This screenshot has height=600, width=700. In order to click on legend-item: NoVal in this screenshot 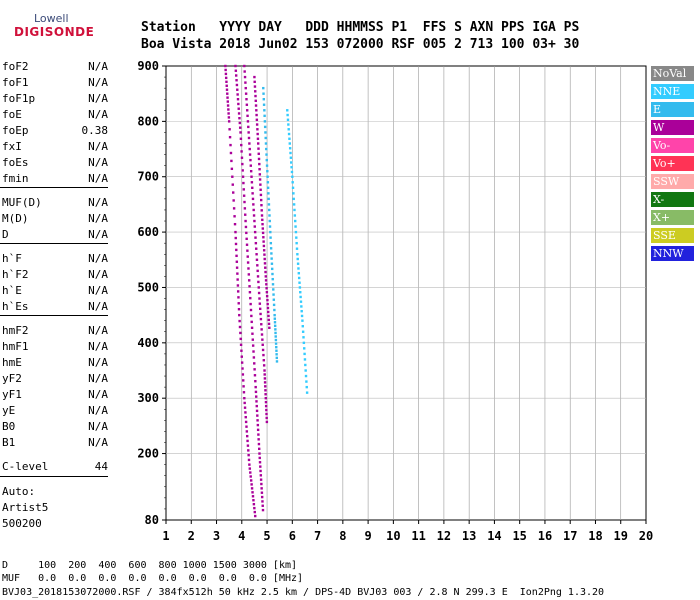, I will do `click(672, 73)`.